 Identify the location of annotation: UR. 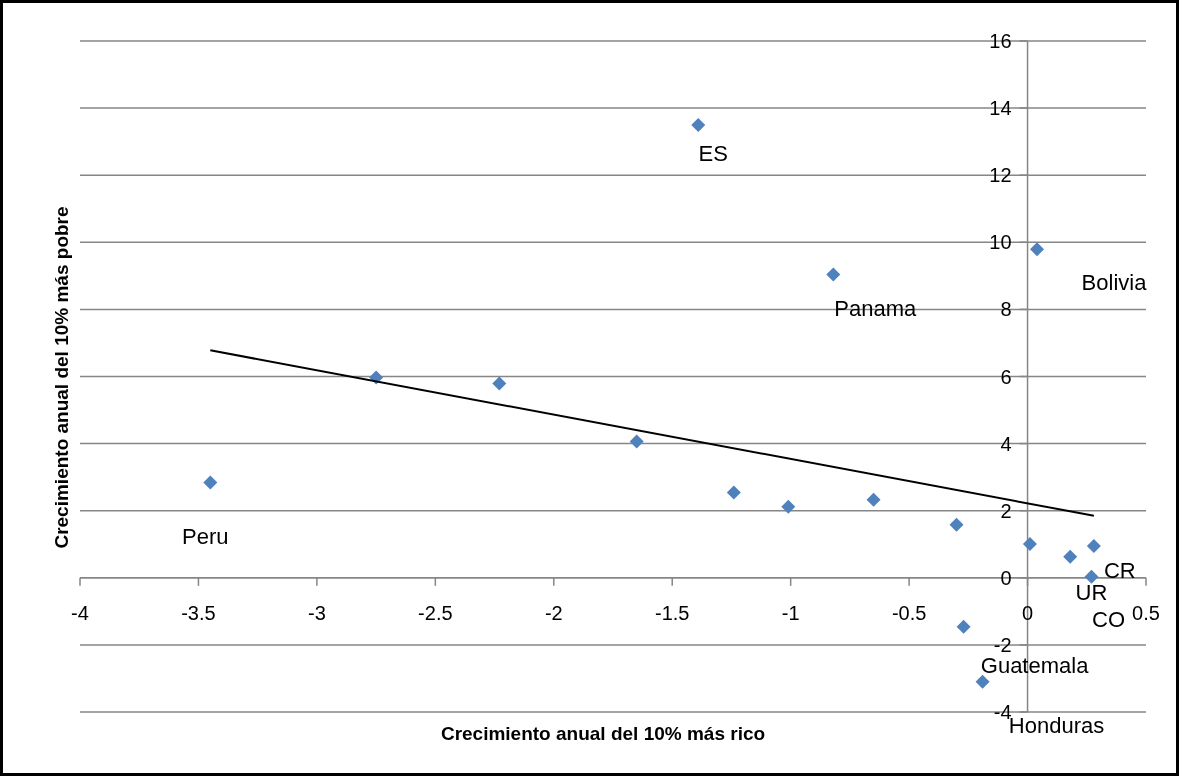
(1091, 593).